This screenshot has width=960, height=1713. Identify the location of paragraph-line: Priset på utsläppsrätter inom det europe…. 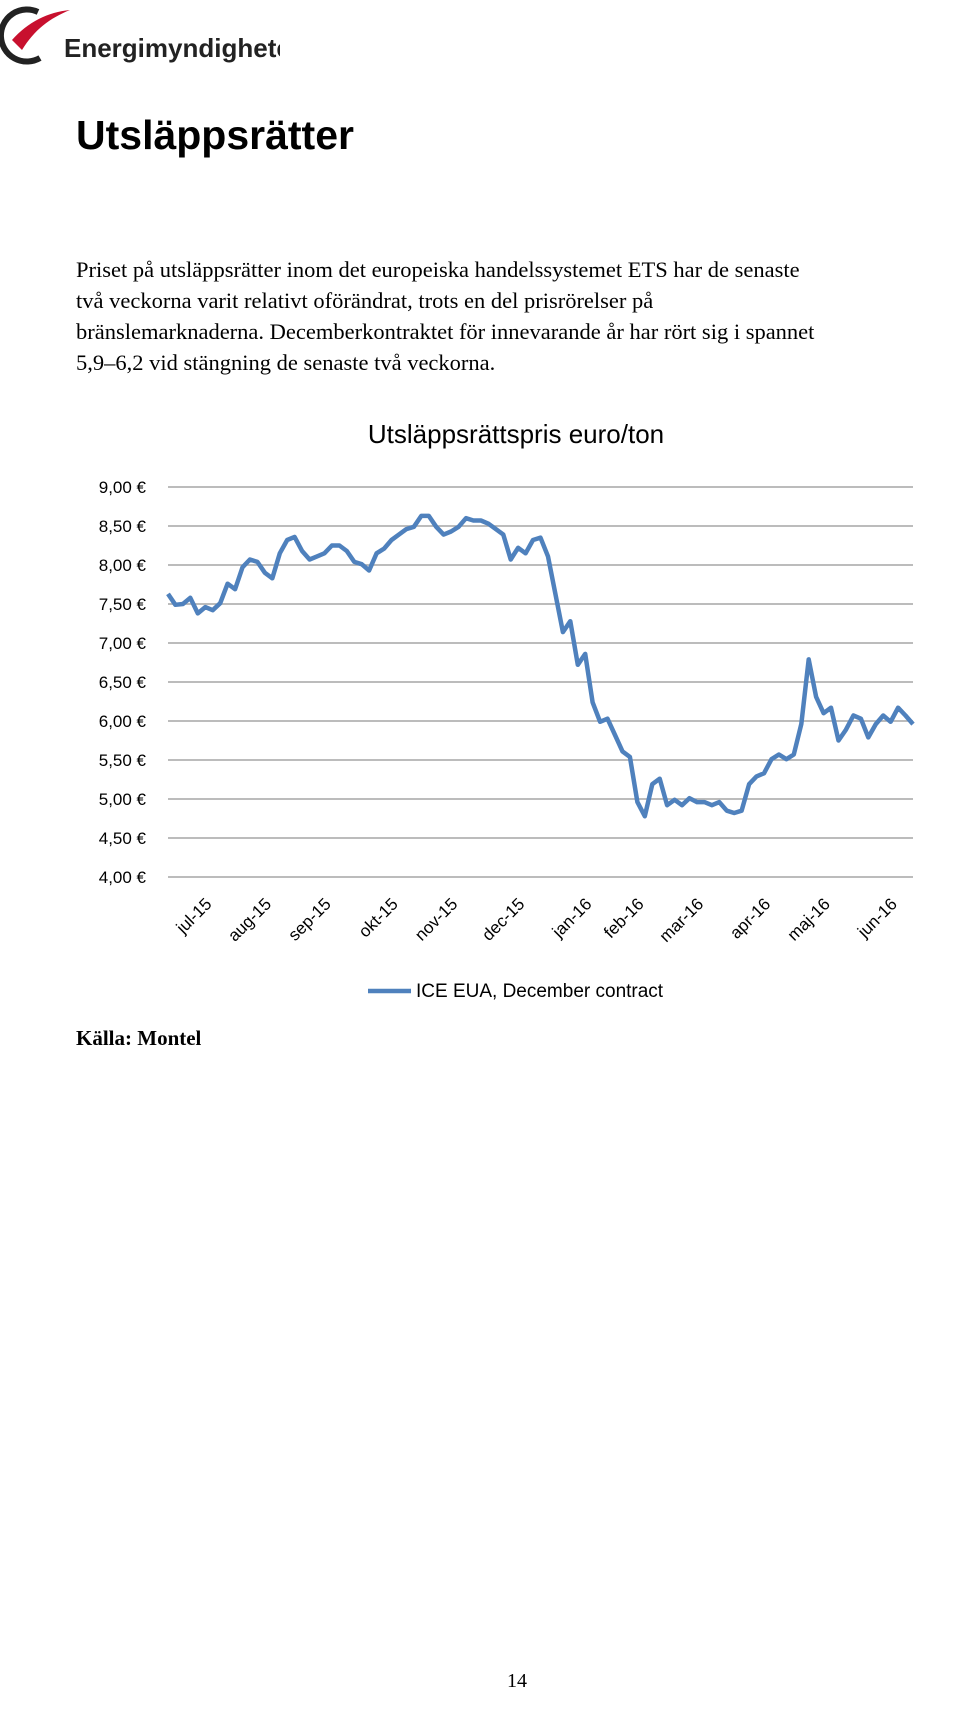
(438, 269).